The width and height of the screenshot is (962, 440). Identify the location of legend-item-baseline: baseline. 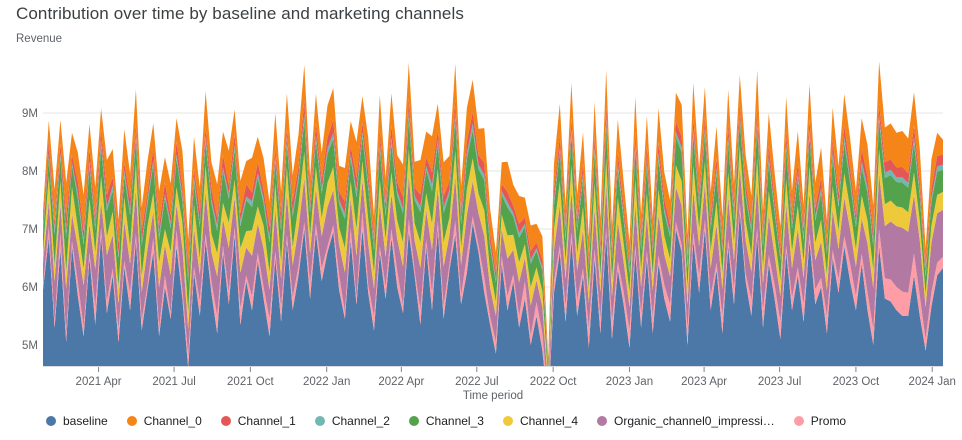
(77, 421).